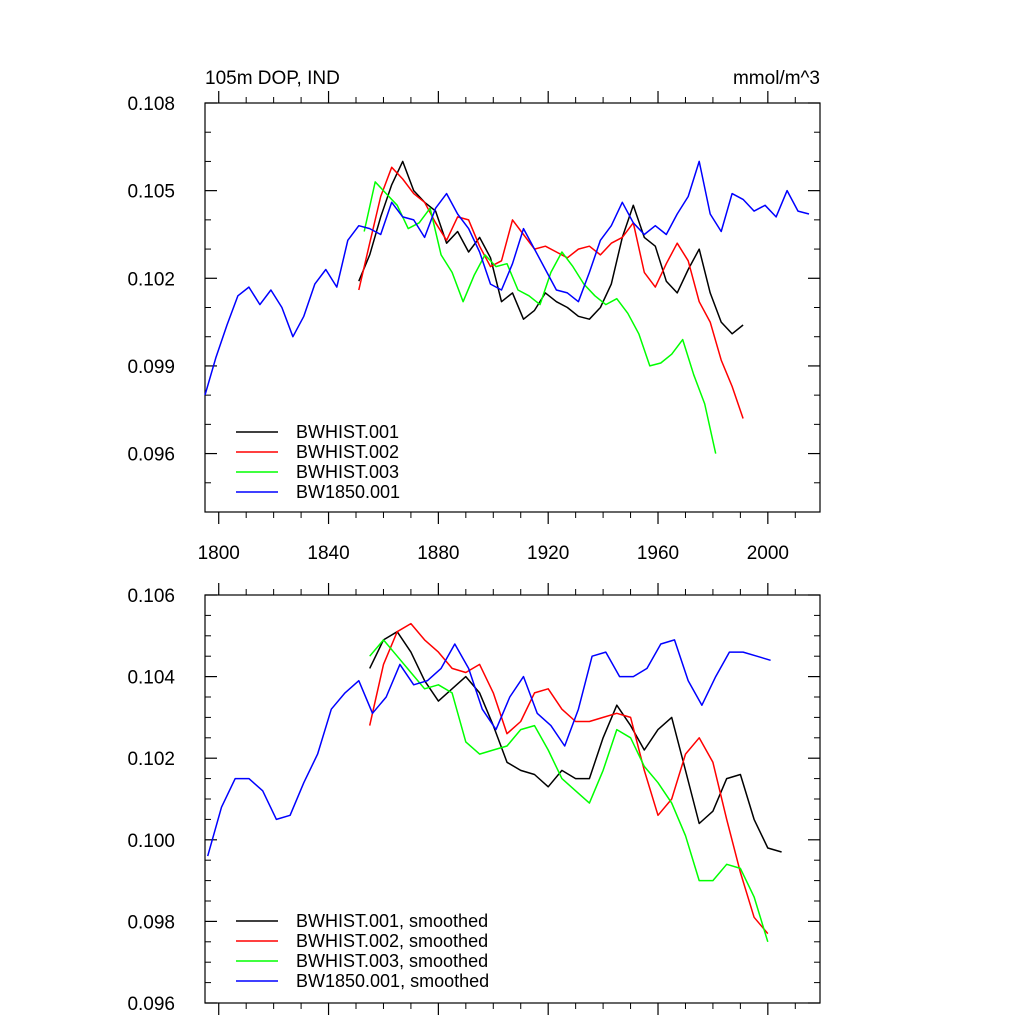  Describe the element at coordinates (151, 596) in the screenshot. I see `bottom-y-tick-label: 0.106` at that location.